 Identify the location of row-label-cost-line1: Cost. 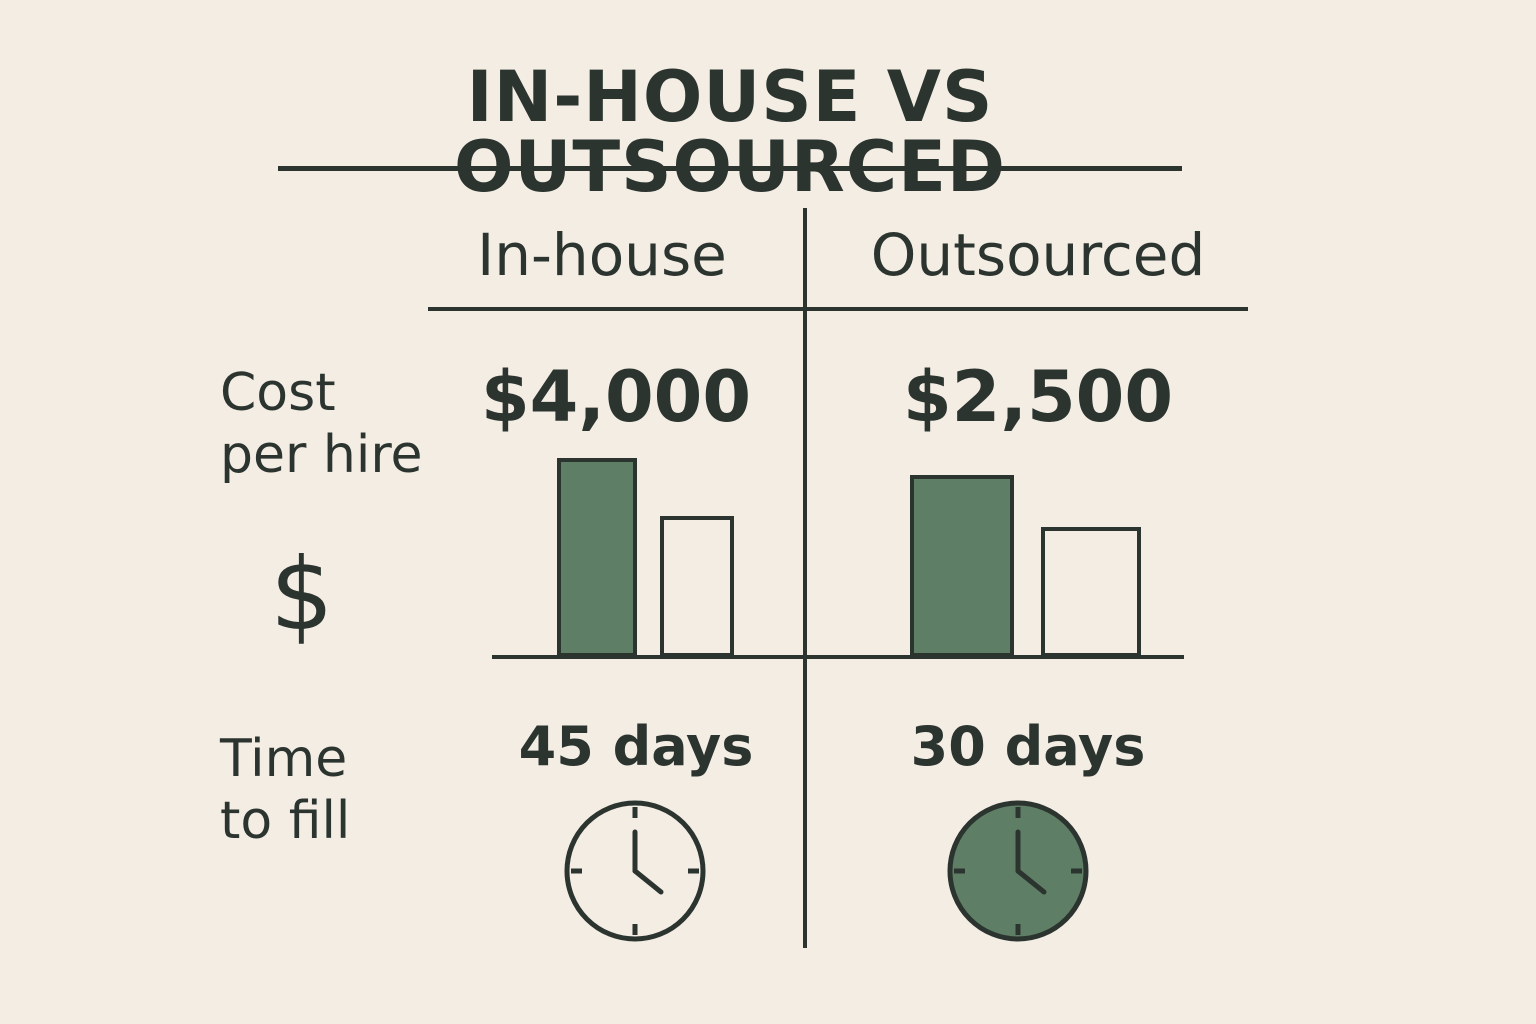
(278, 393).